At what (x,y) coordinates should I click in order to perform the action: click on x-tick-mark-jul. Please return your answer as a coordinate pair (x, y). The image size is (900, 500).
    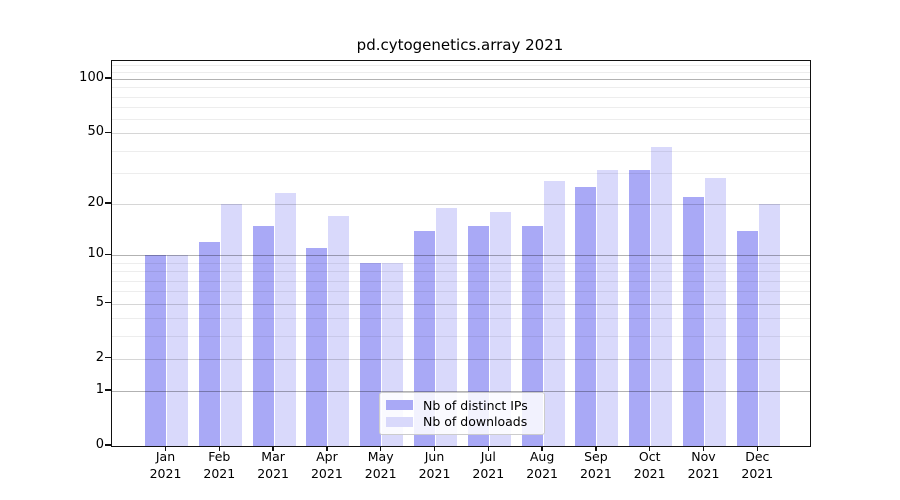
    Looking at the image, I should click on (488, 449).